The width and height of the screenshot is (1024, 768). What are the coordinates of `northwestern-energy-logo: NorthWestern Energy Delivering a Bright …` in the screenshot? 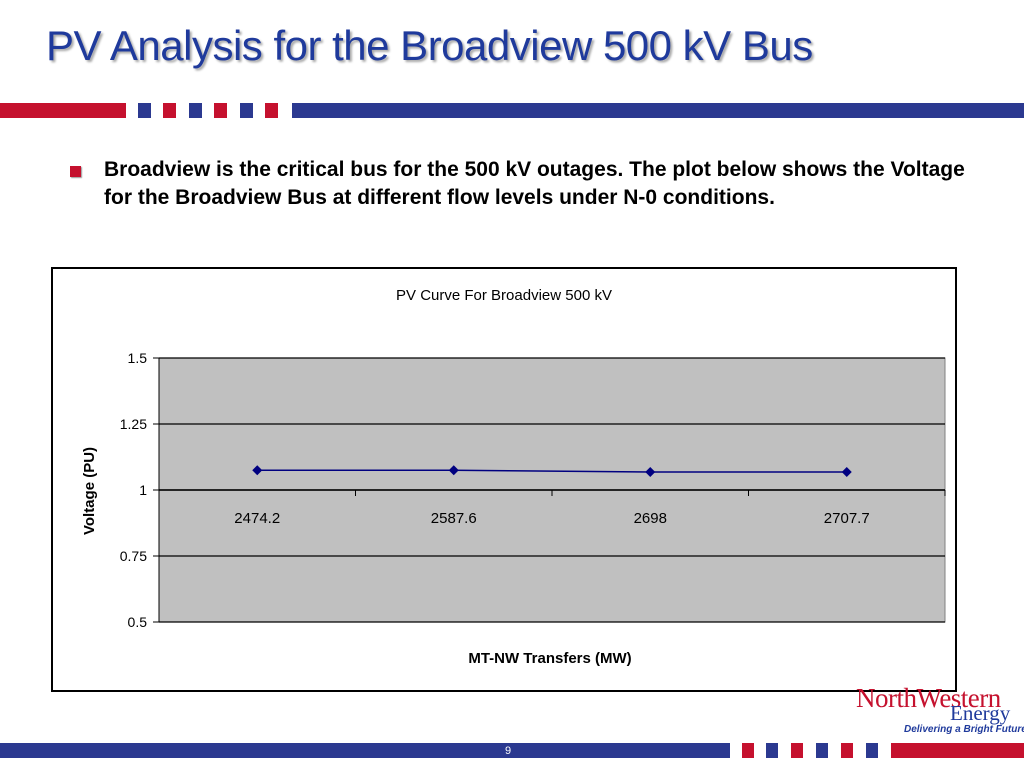 It's located at (940, 712).